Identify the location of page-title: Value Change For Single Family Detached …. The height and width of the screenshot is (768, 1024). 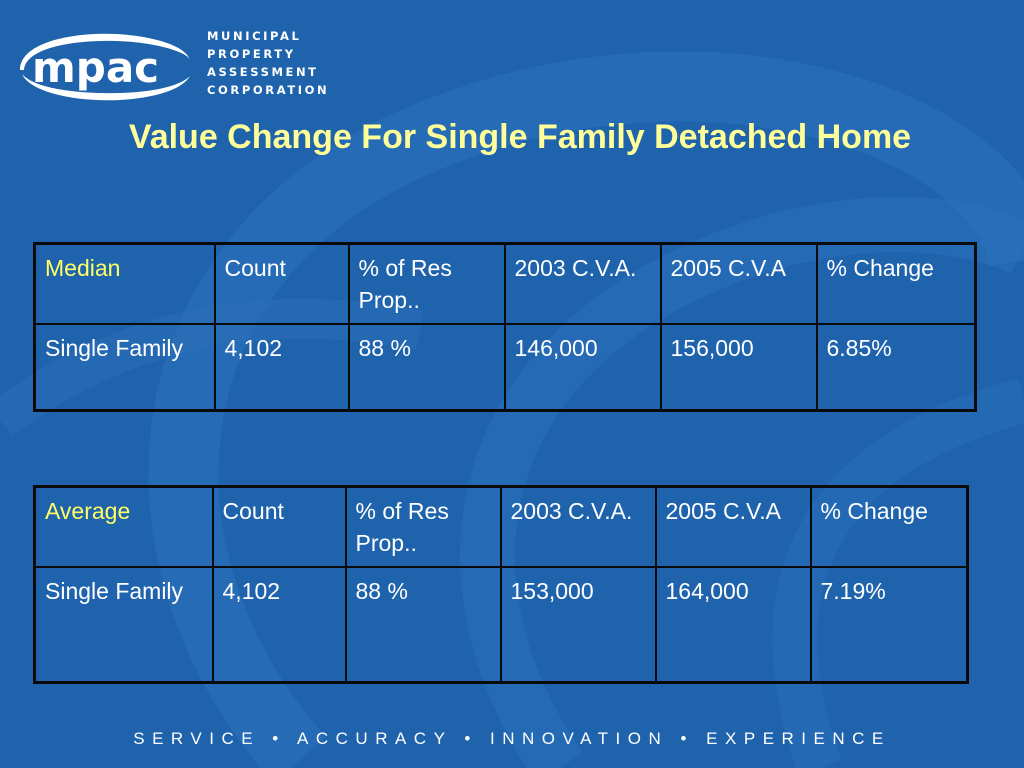
(520, 137).